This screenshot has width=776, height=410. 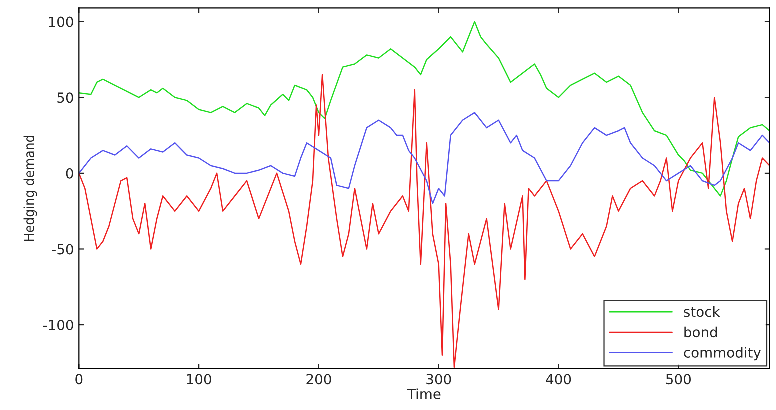 What do you see at coordinates (559, 379) in the screenshot?
I see `x-tick-label: 400` at bounding box center [559, 379].